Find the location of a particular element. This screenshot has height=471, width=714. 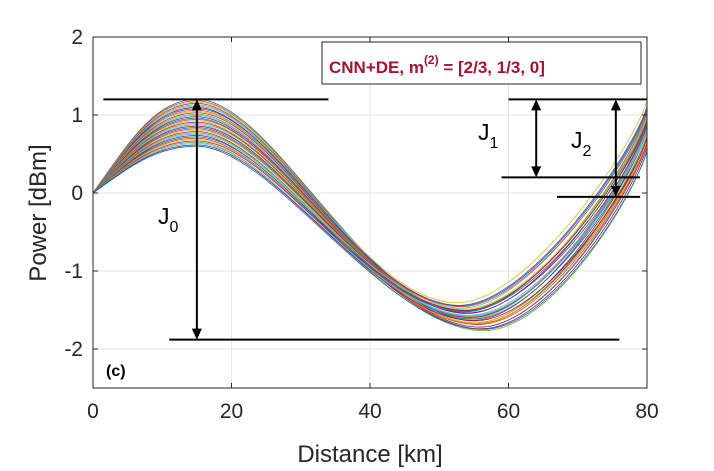

j2-arrow-head-top is located at coordinates (615, 105).